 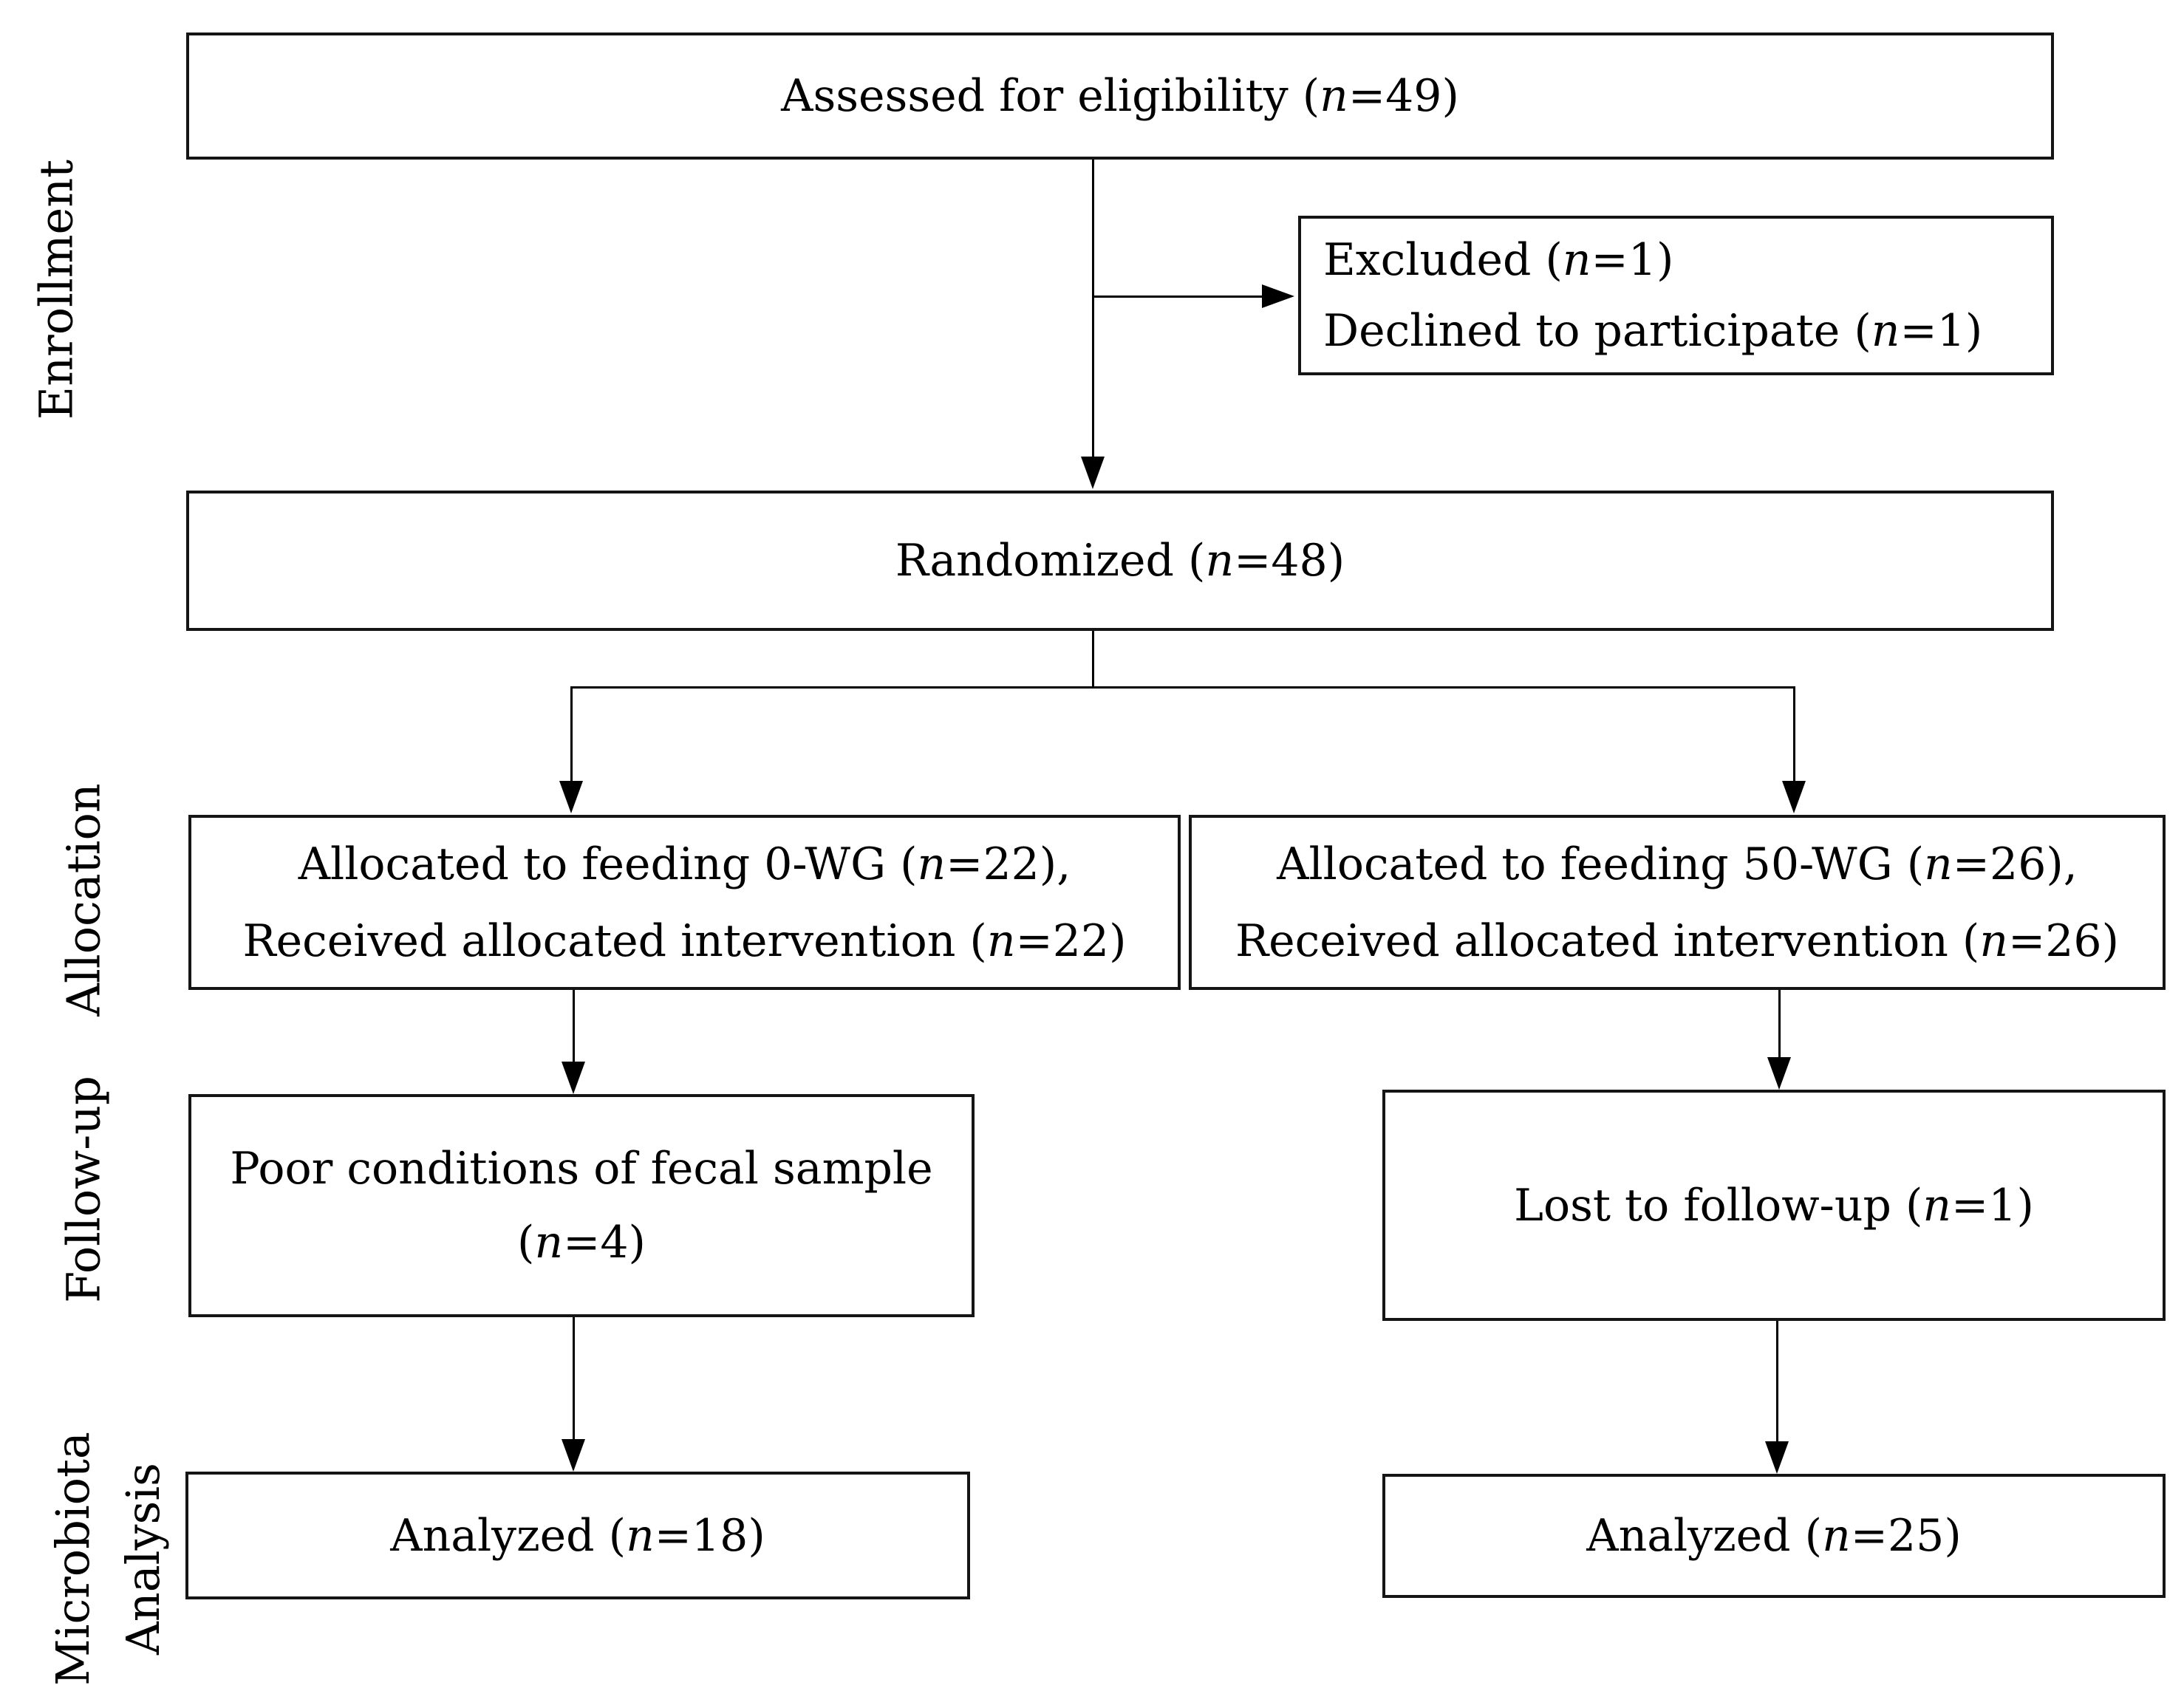 What do you see at coordinates (1443, 260) in the screenshot?
I see `text-pre: Excluded (` at bounding box center [1443, 260].